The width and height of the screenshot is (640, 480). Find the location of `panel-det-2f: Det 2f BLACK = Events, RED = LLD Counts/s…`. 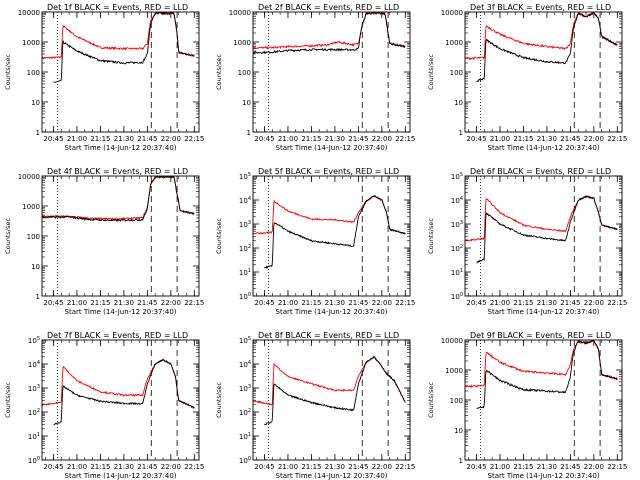

panel-det-2f: Det 2f BLACK = Events, RED = LLD Counts/s… is located at coordinates (315, 77).